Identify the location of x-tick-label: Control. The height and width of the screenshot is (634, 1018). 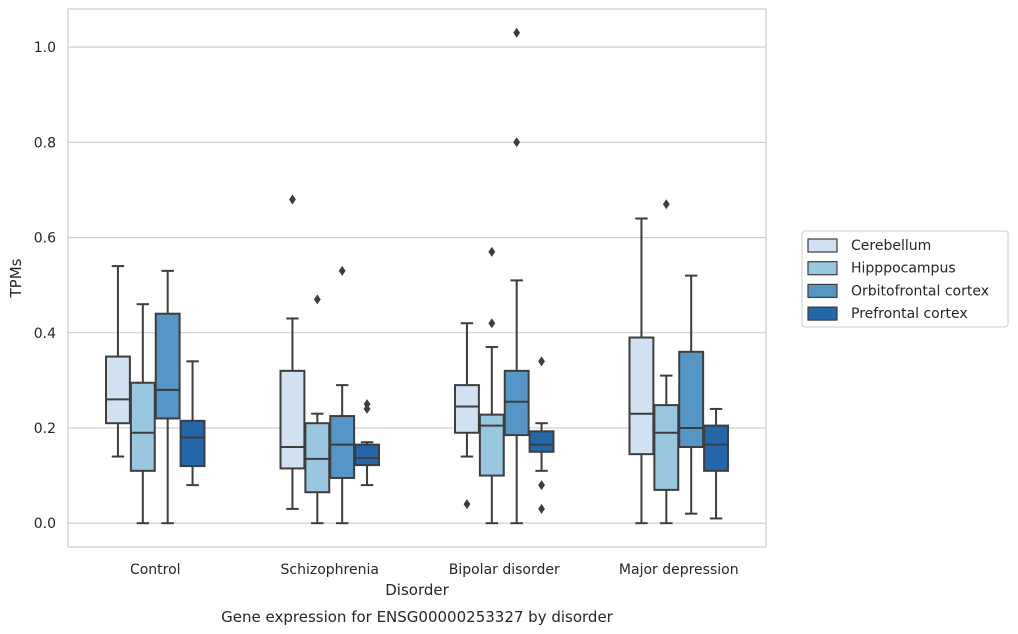
(155, 570).